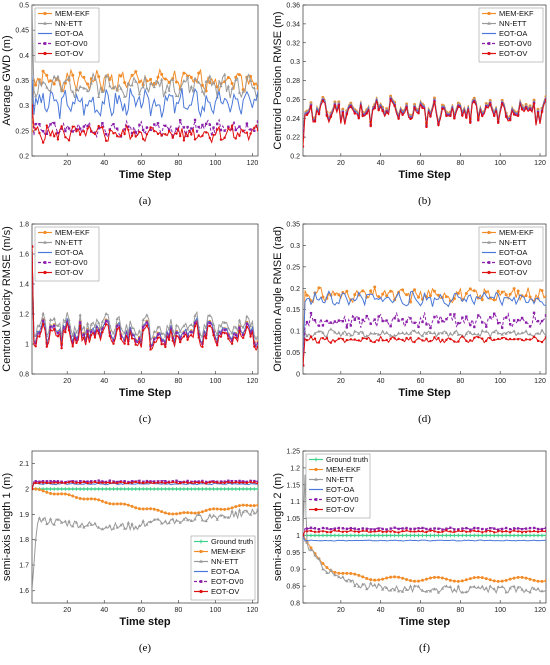  Describe the element at coordinates (295, 289) in the screenshot. I see `y-tick-label: 0.2` at that location.